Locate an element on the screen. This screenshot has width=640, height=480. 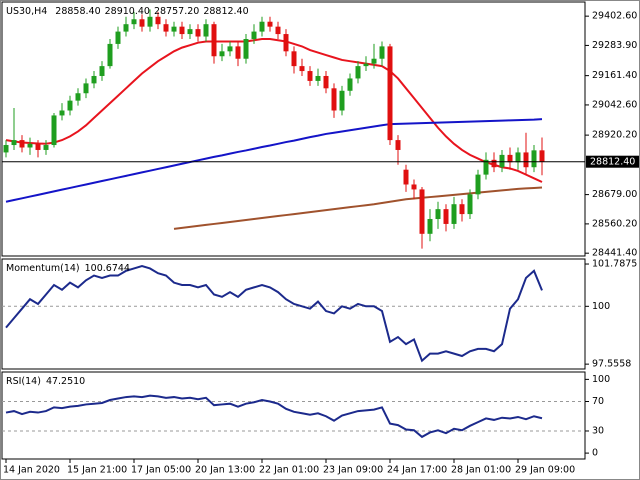
ohlc-value: 28858.40 is located at coordinates (77, 11).